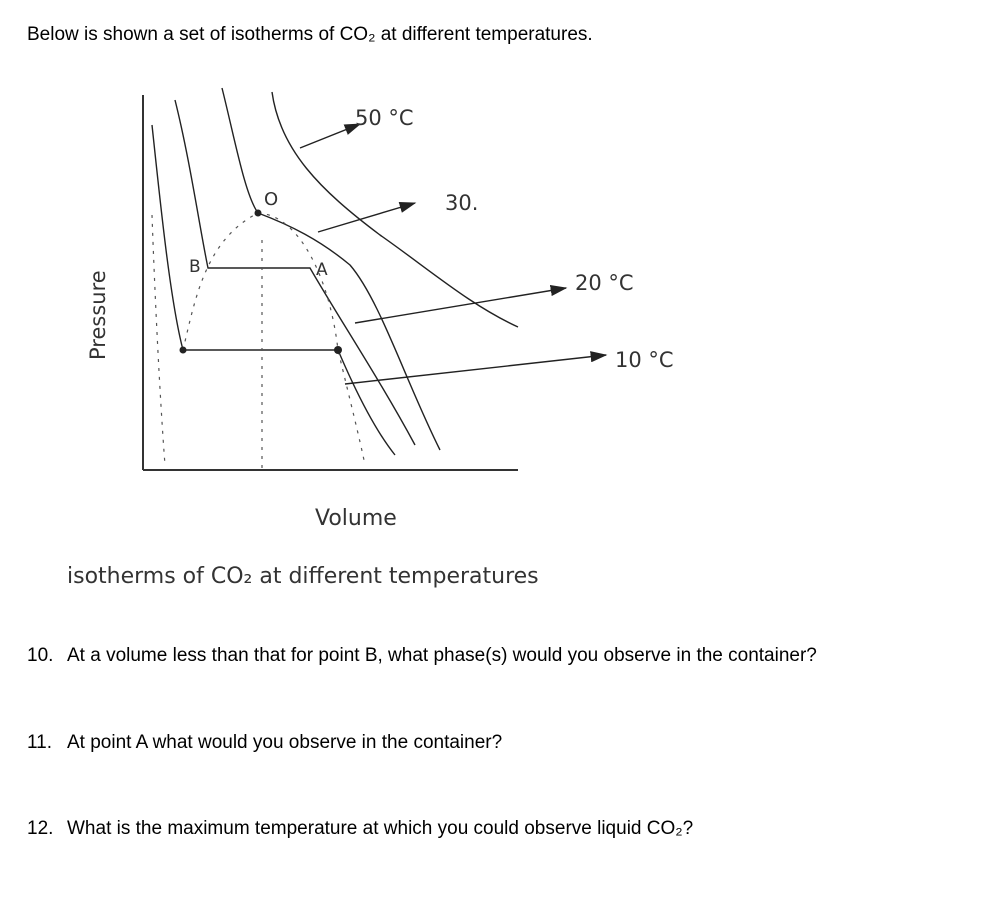  I want to click on question-number: 10., so click(40, 655).